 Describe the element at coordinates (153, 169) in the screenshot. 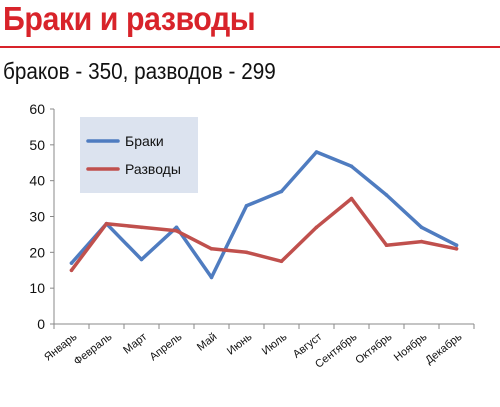

I see `legend-label: Разводы` at that location.